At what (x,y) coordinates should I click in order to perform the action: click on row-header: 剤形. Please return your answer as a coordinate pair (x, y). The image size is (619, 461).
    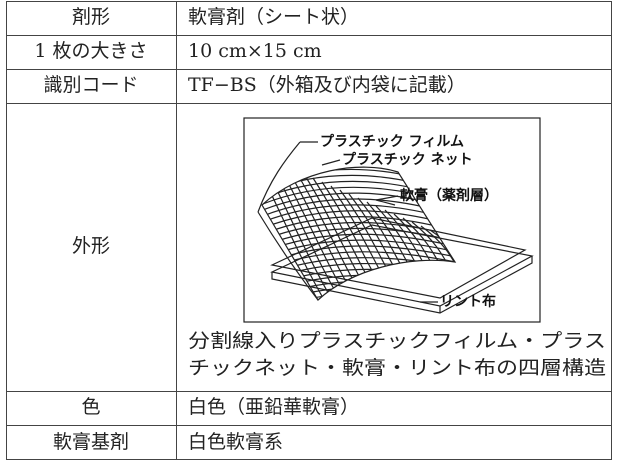
    Looking at the image, I should click on (91, 17).